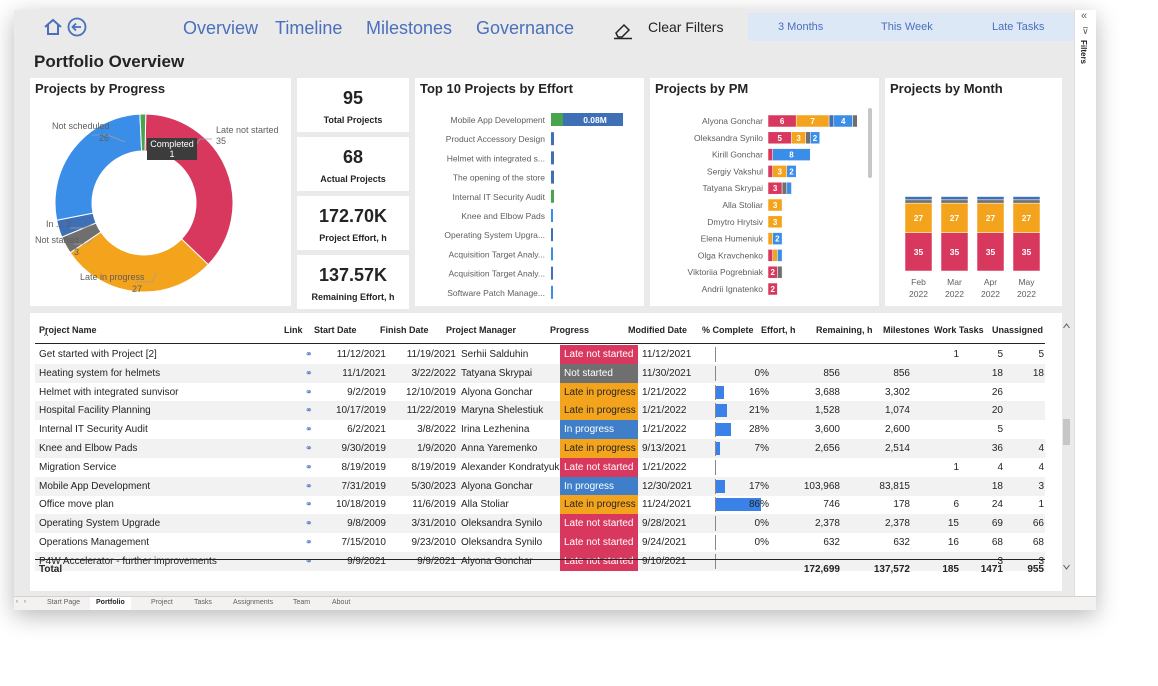  Describe the element at coordinates (728, 330) in the screenshot. I see `col-percent-complete: % Complete` at that location.